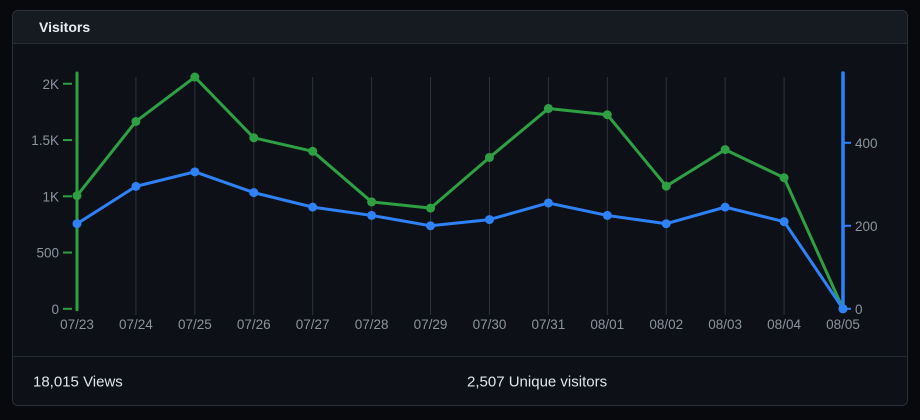  Describe the element at coordinates (50, 196) in the screenshot. I see `left-axis-tick-label: 1K` at that location.